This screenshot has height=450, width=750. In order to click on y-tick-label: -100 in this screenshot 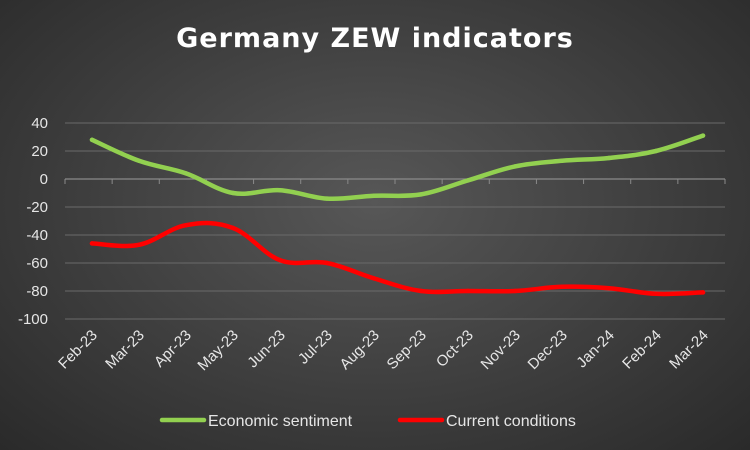, I will do `click(33, 319)`.